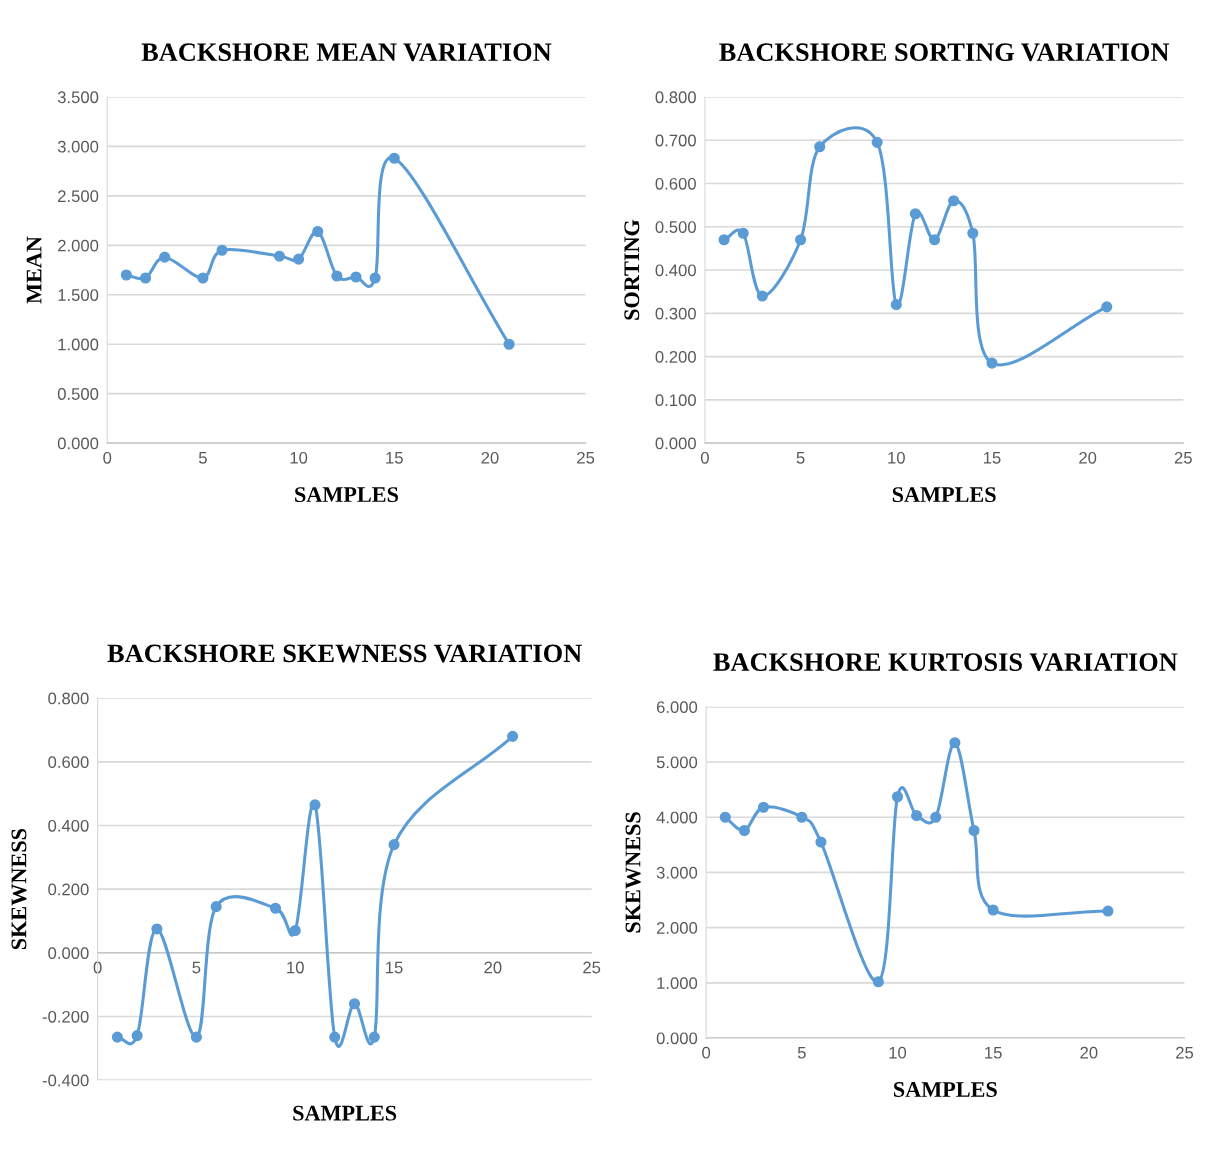 This screenshot has height=1154, width=1205. Describe the element at coordinates (78, 97) in the screenshot. I see `y-tick-label: 3.500` at that location.